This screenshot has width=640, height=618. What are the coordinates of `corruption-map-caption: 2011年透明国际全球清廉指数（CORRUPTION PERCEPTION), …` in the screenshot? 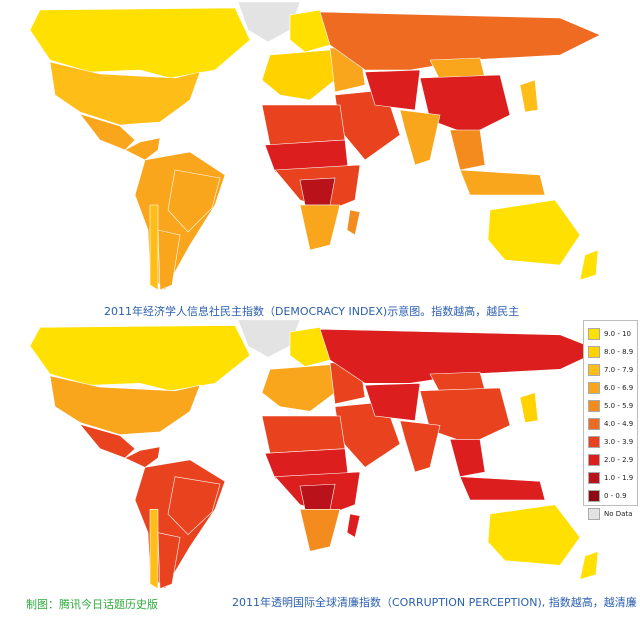 It's located at (434, 602).